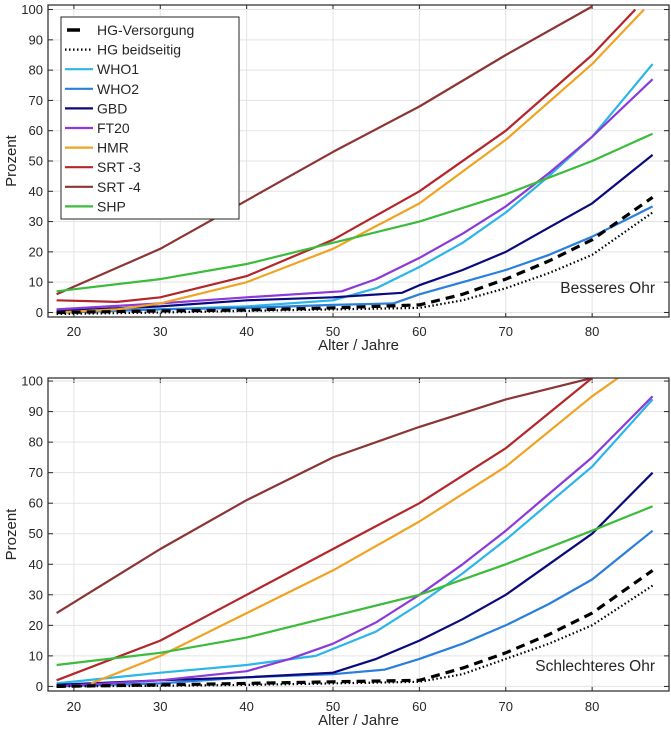 This screenshot has width=671, height=739. What do you see at coordinates (139, 50) in the screenshot?
I see `legend-label: HG beidseitig` at bounding box center [139, 50].